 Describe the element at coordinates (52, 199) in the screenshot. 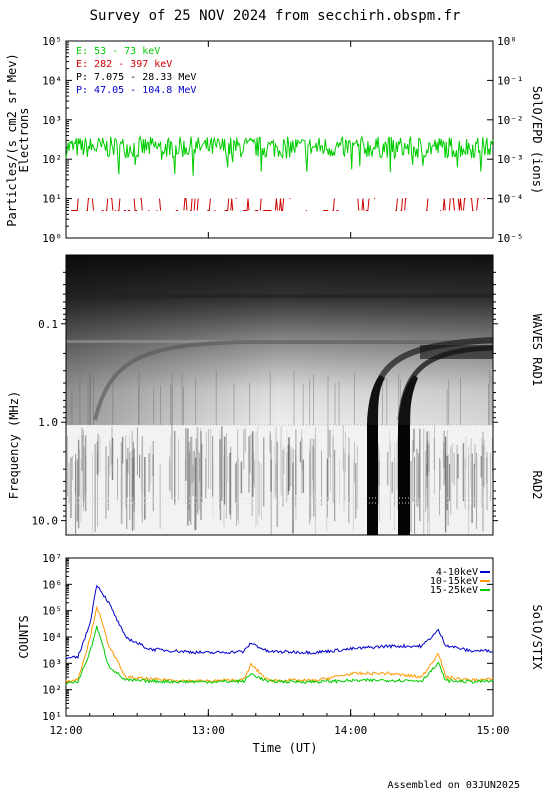

I see `epd-ytick-label: 10¹` at that location.